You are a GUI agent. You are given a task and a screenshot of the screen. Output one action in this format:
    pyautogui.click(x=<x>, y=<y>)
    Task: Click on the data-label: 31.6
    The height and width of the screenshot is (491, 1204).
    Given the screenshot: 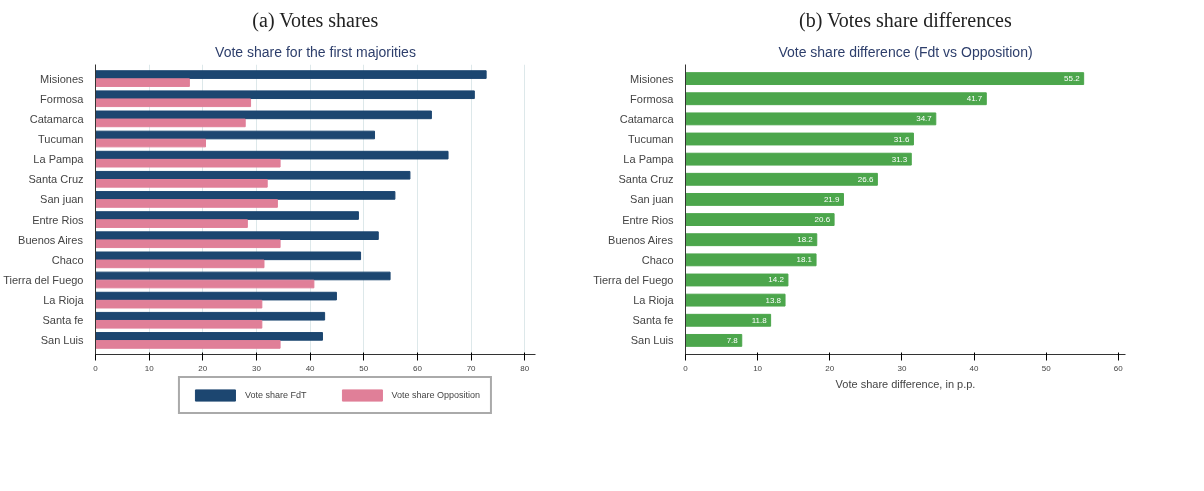 What is the action you would take?
    pyautogui.click(x=901, y=139)
    